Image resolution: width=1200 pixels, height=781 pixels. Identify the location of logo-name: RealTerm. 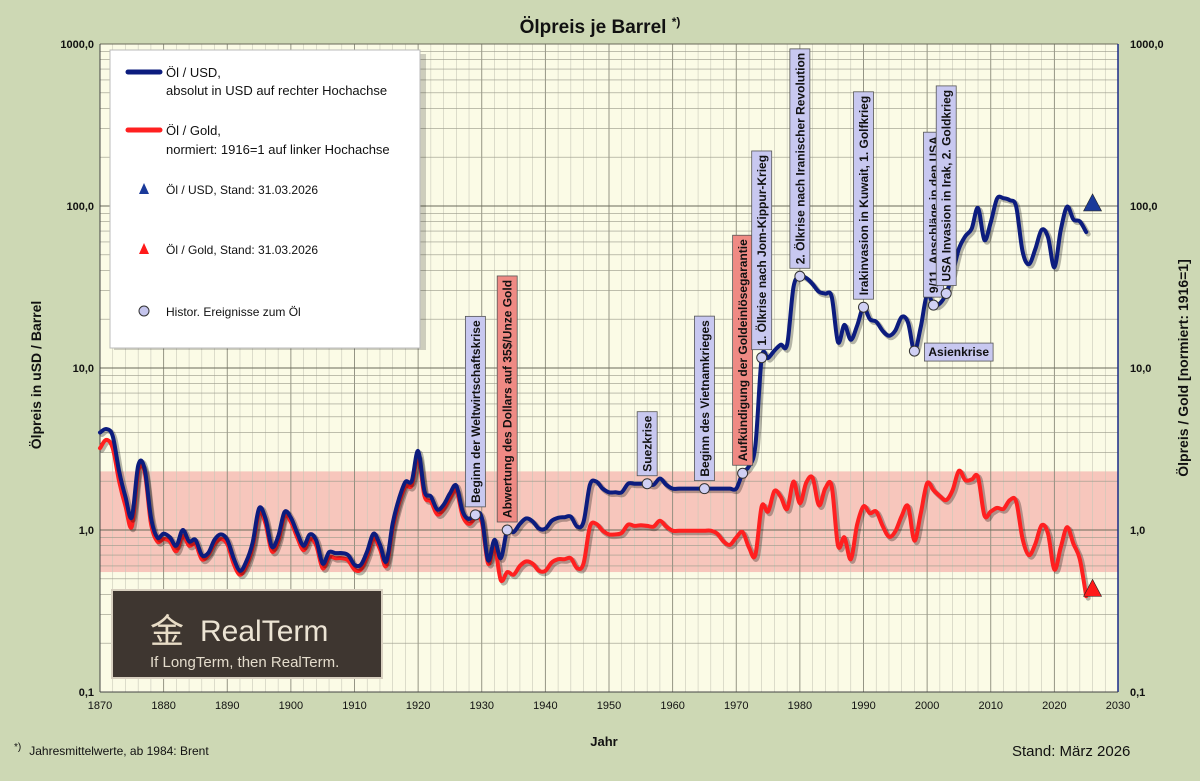
(264, 631).